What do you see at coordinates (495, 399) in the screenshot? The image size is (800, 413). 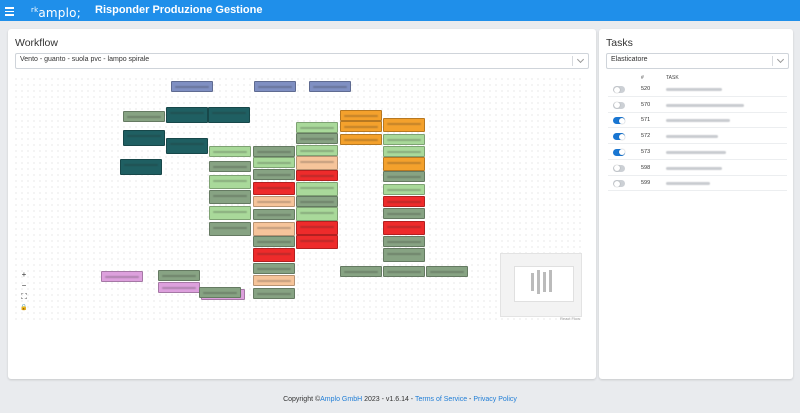 I see `privacy-link: Privacy Policy` at bounding box center [495, 399].